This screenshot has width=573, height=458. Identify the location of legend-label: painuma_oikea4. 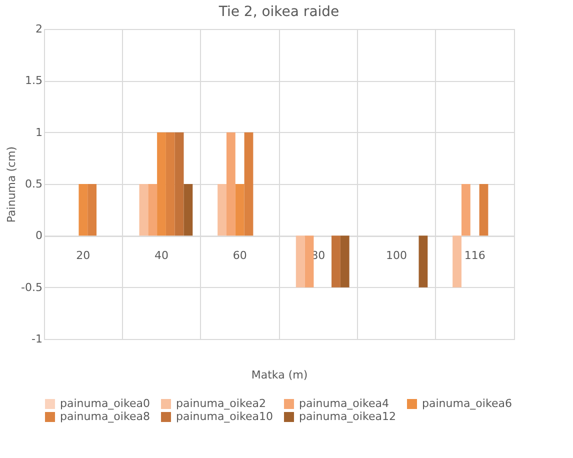
(344, 403).